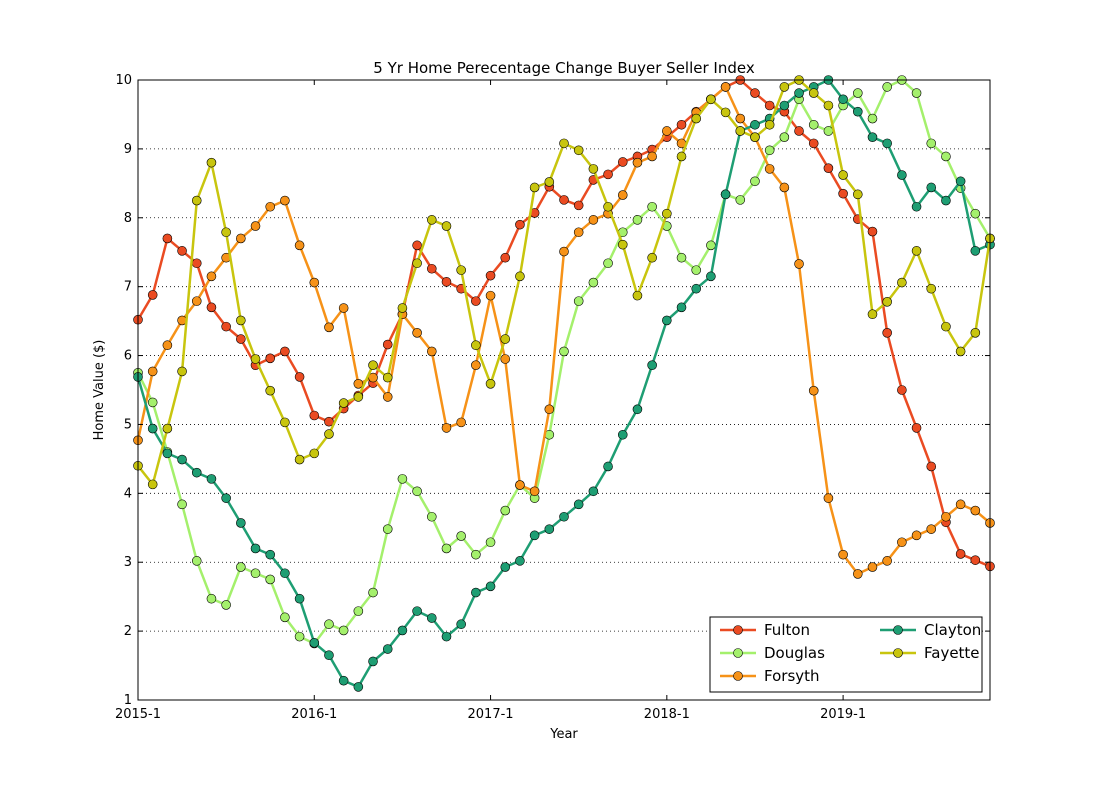  What do you see at coordinates (128, 149) in the screenshot?
I see `y-tick-label: 9` at bounding box center [128, 149].